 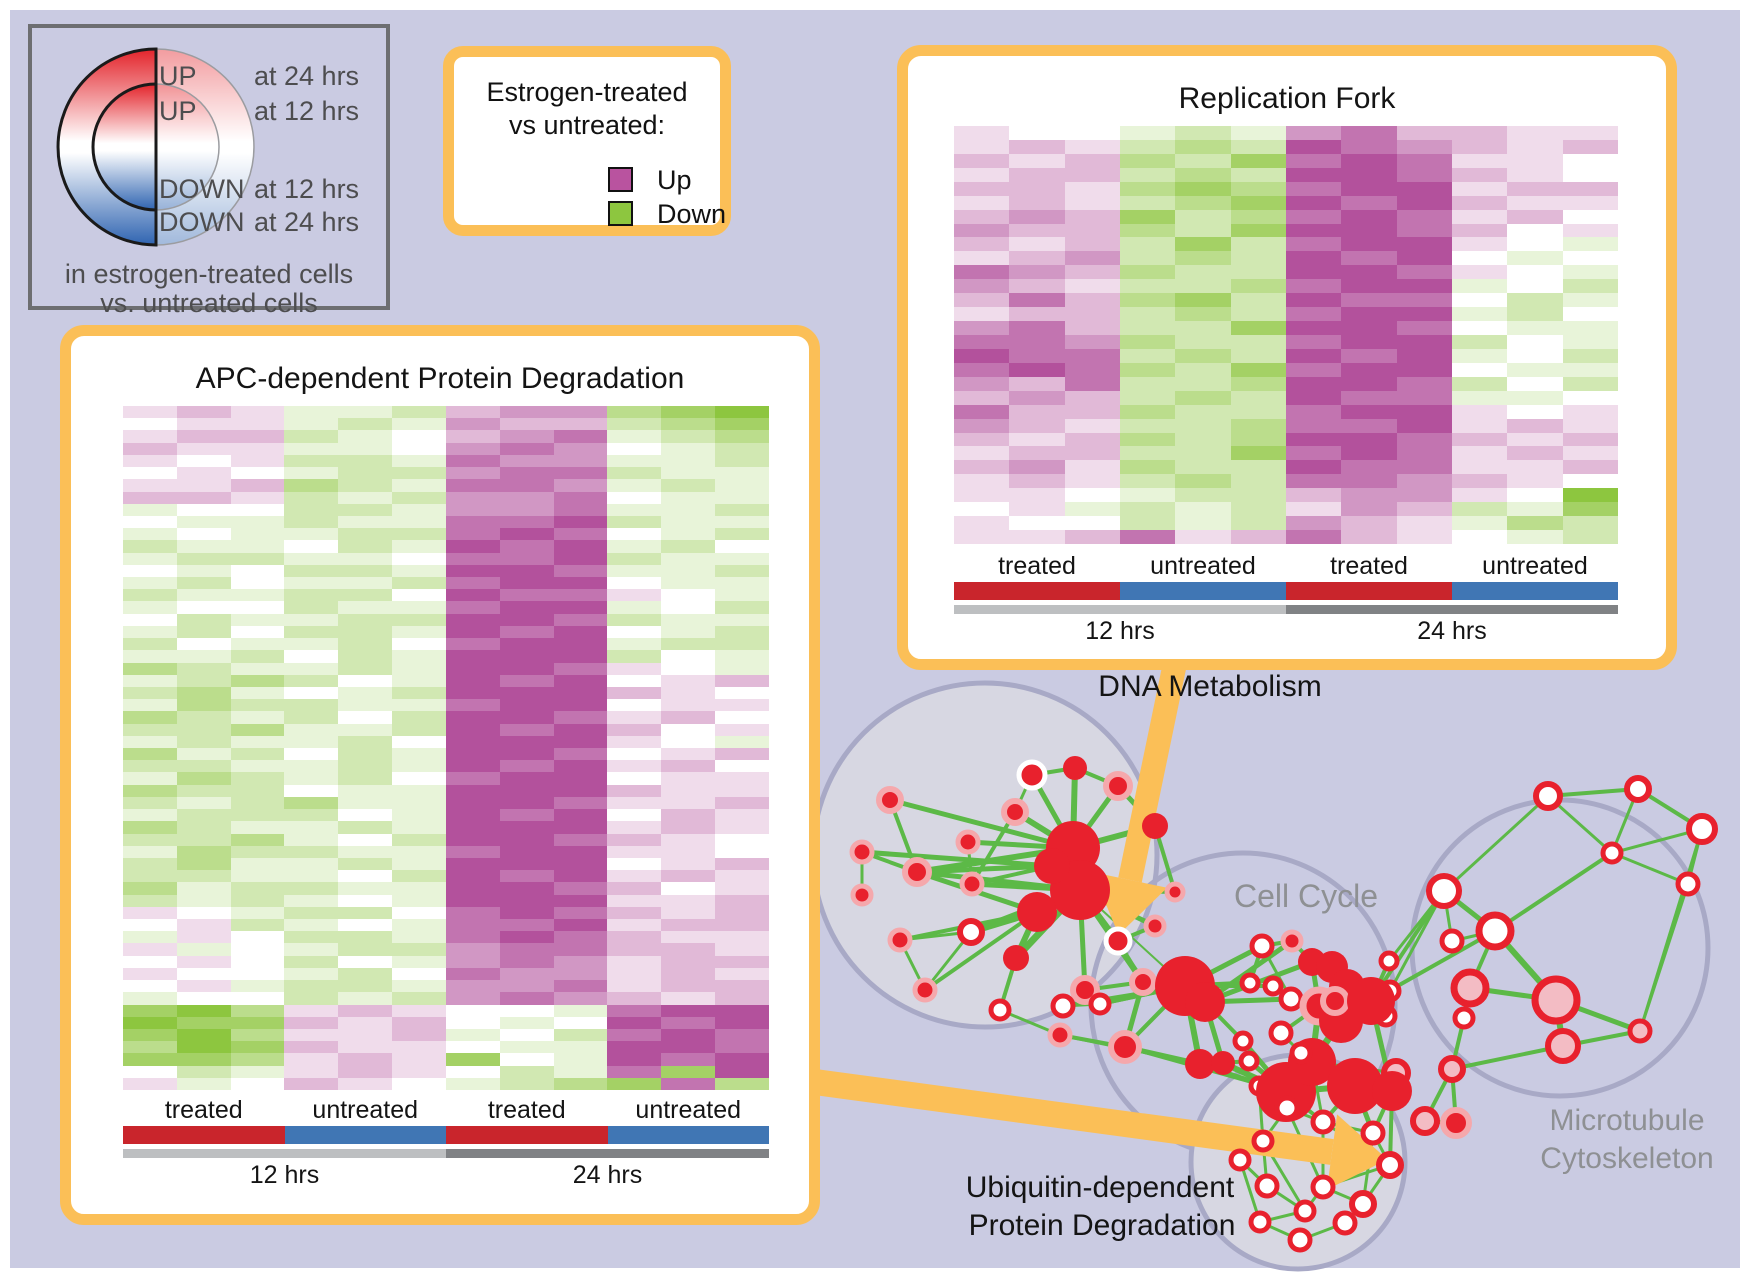 I want to click on treatment-group-label: treated, so click(x=1369, y=566).